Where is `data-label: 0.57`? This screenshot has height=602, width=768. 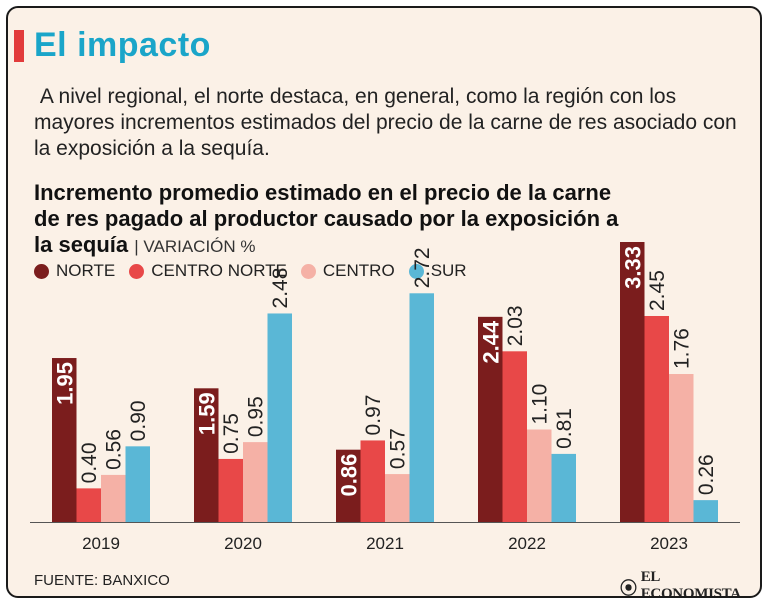
data-label: 0.57 is located at coordinates (397, 448).